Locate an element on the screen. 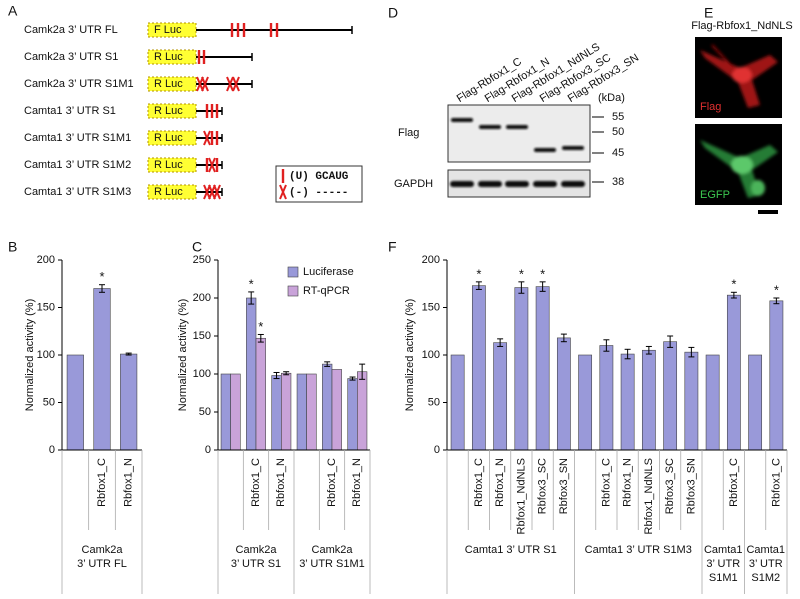 The image size is (800, 599). construct-name: Camta1 3’ UTR S1M3 is located at coordinates (77, 192).